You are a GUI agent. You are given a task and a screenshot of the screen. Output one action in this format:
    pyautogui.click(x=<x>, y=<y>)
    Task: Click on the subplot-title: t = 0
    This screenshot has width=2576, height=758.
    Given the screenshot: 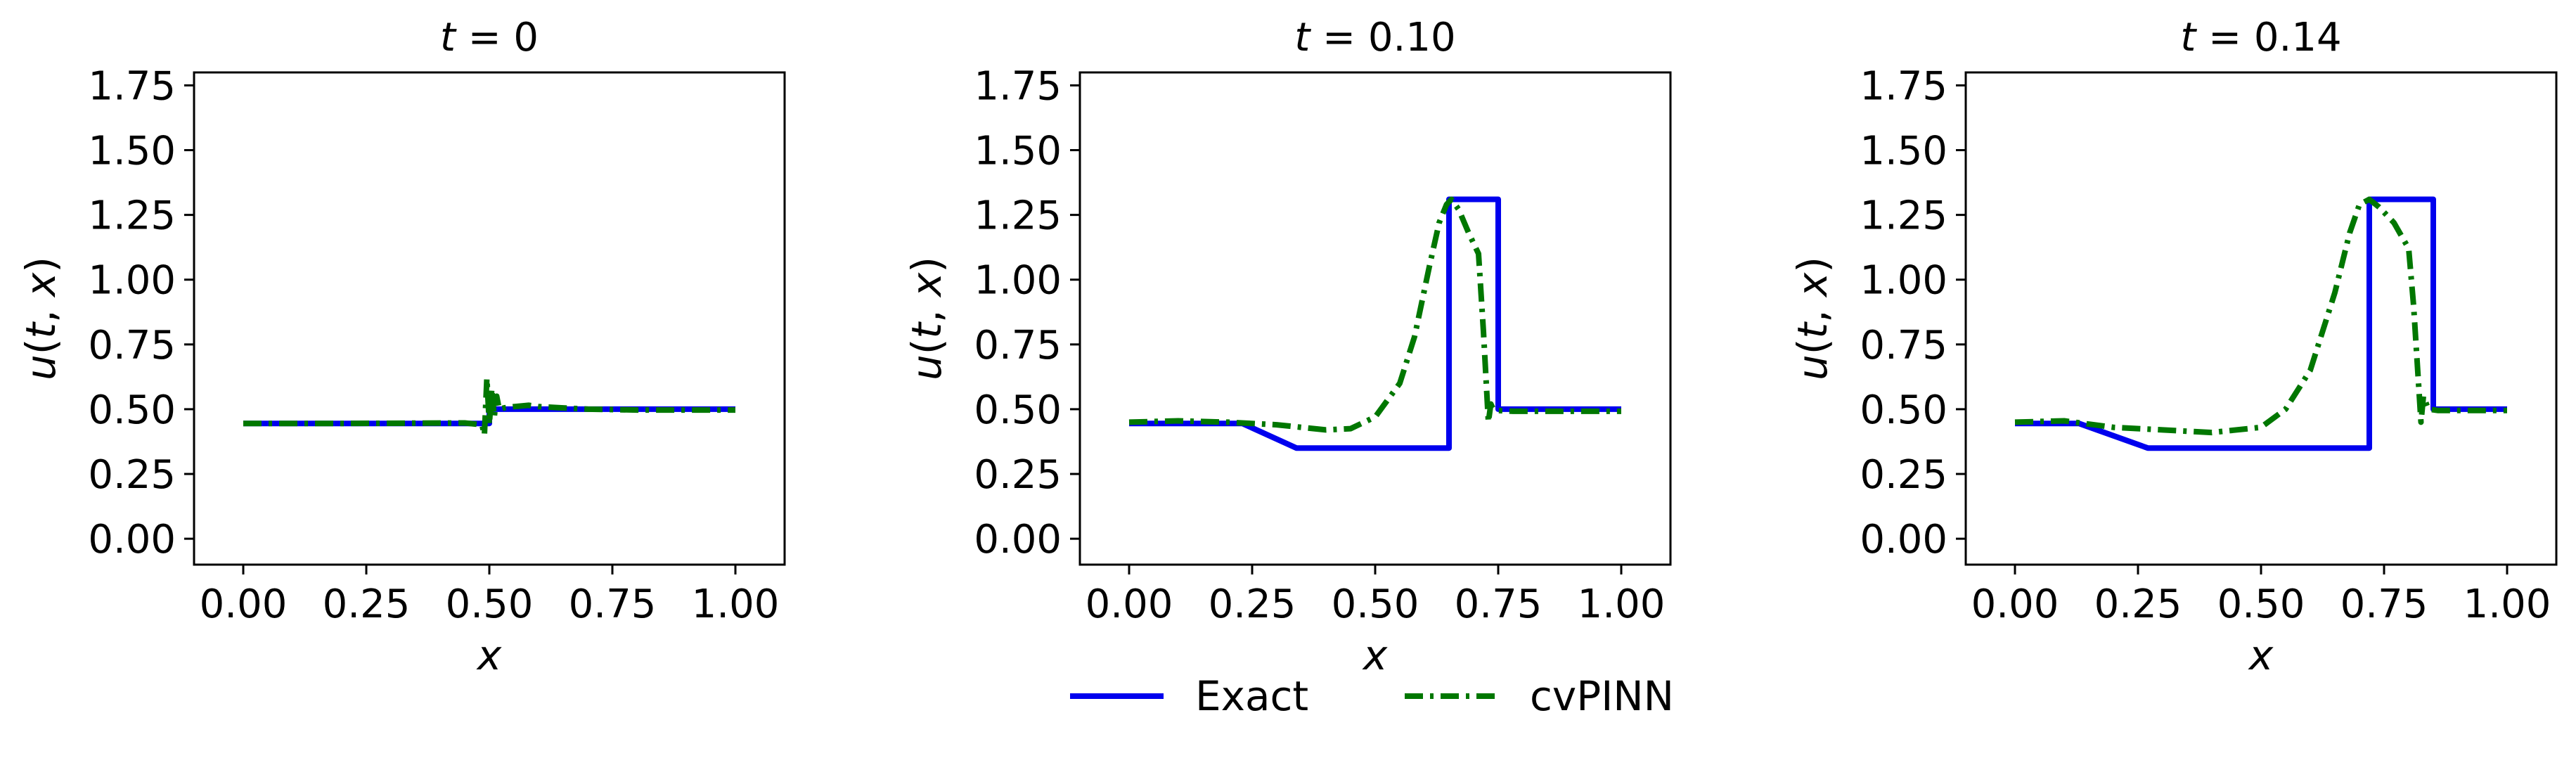 What is the action you would take?
    pyautogui.click(x=489, y=37)
    